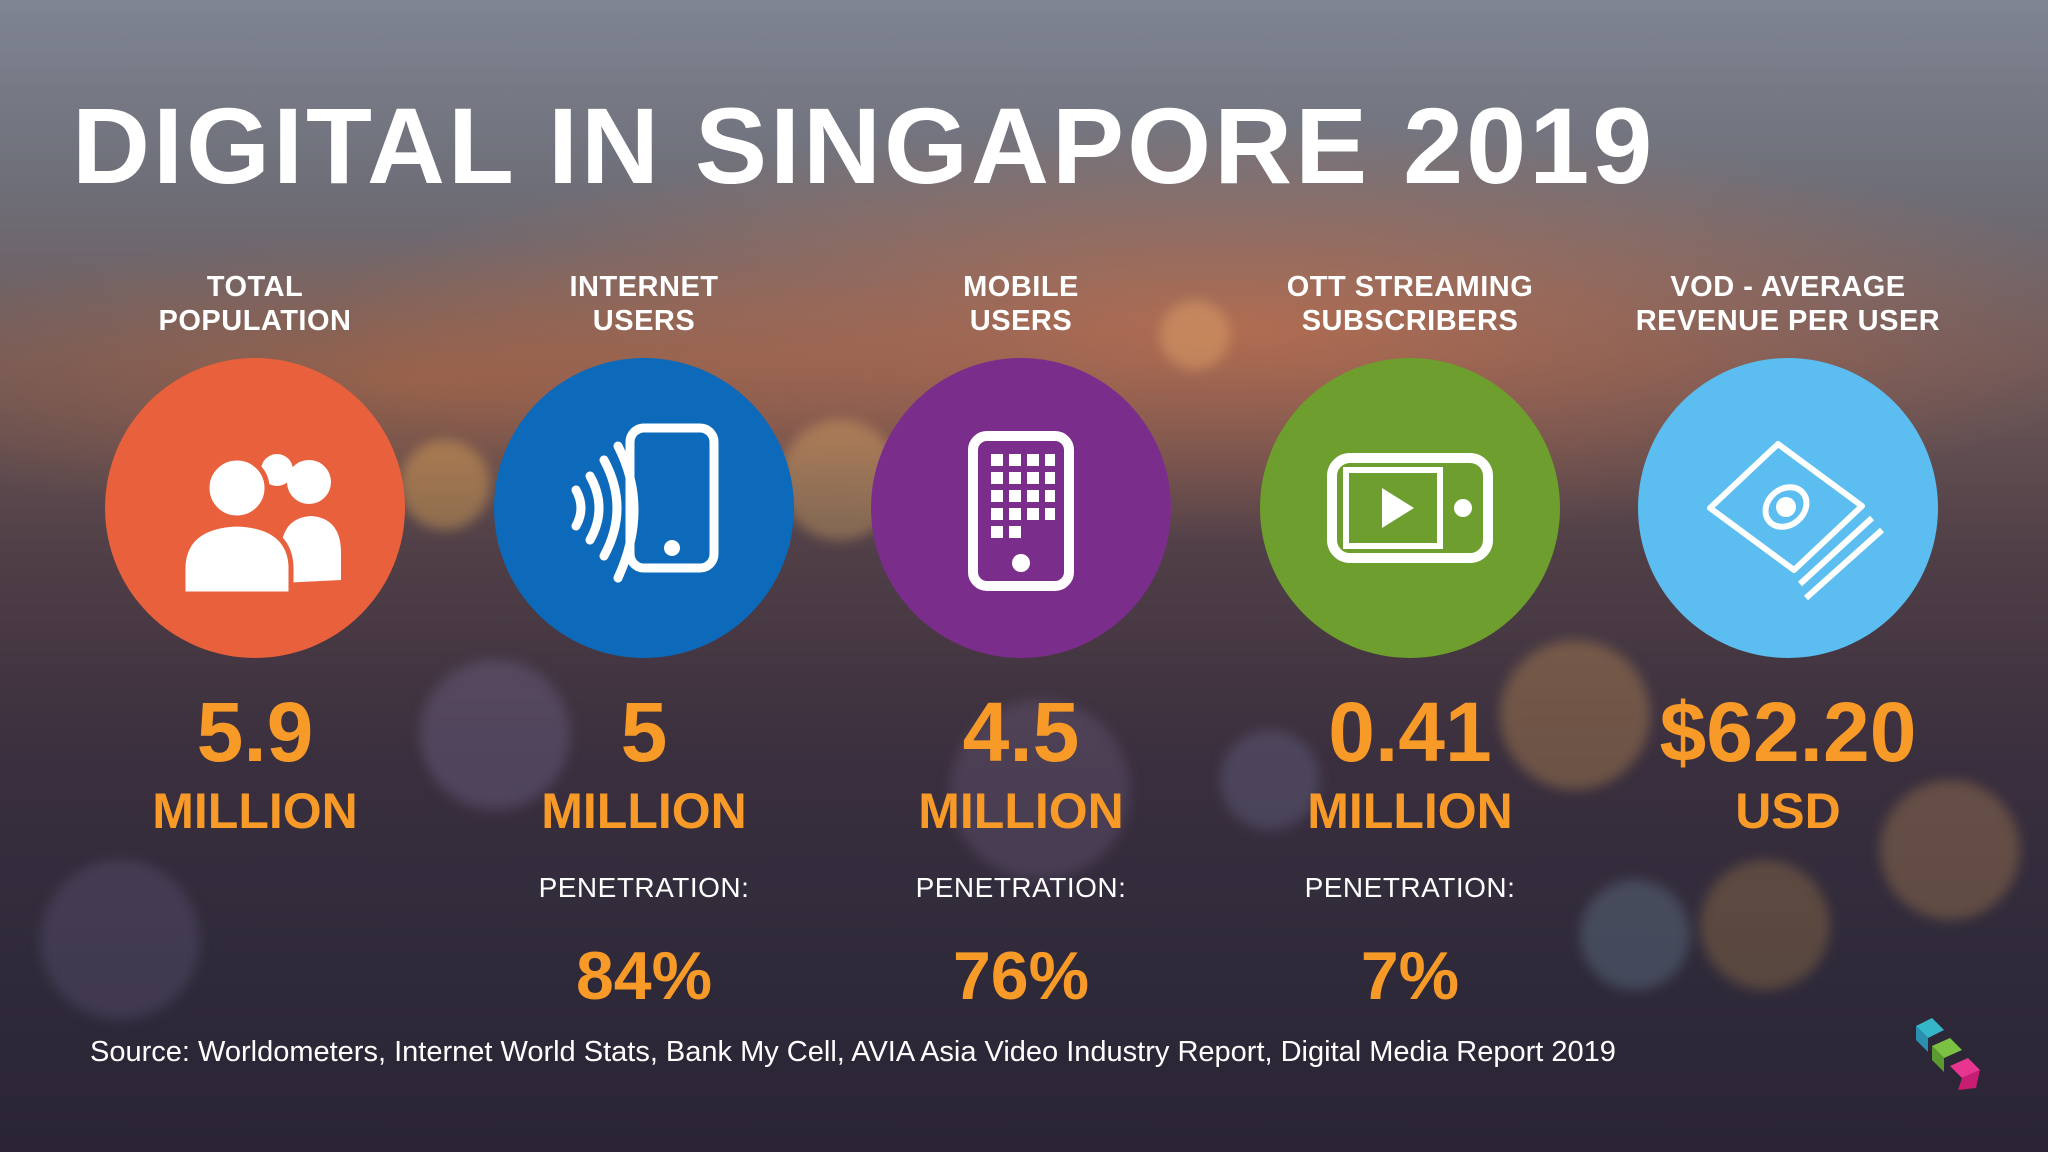  I want to click on cube-logo-icon, so click(1948, 1054).